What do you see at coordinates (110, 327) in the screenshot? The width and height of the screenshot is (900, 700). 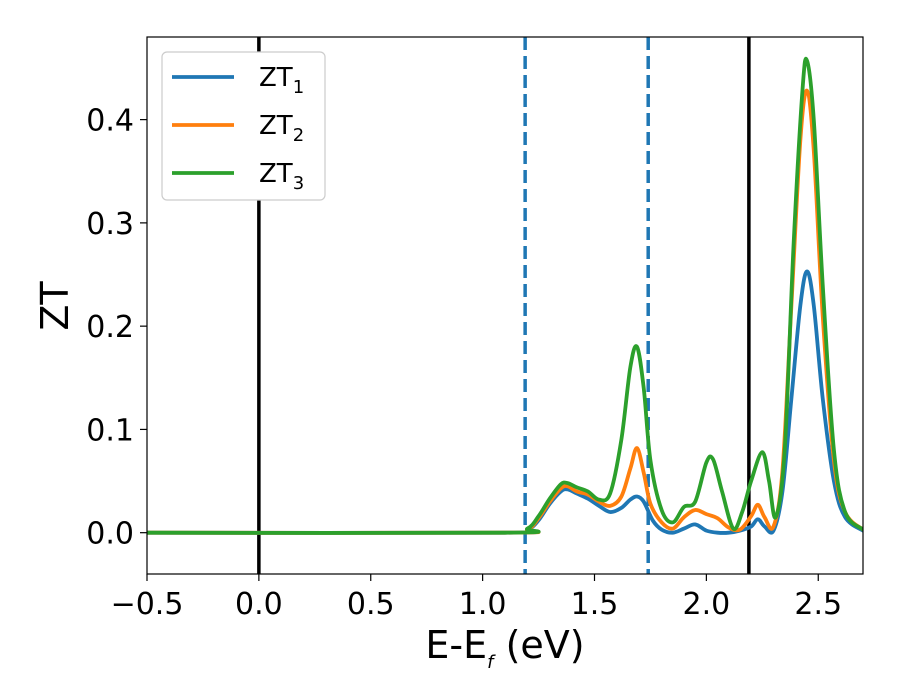 I see `y-tick-label: 0.2` at bounding box center [110, 327].